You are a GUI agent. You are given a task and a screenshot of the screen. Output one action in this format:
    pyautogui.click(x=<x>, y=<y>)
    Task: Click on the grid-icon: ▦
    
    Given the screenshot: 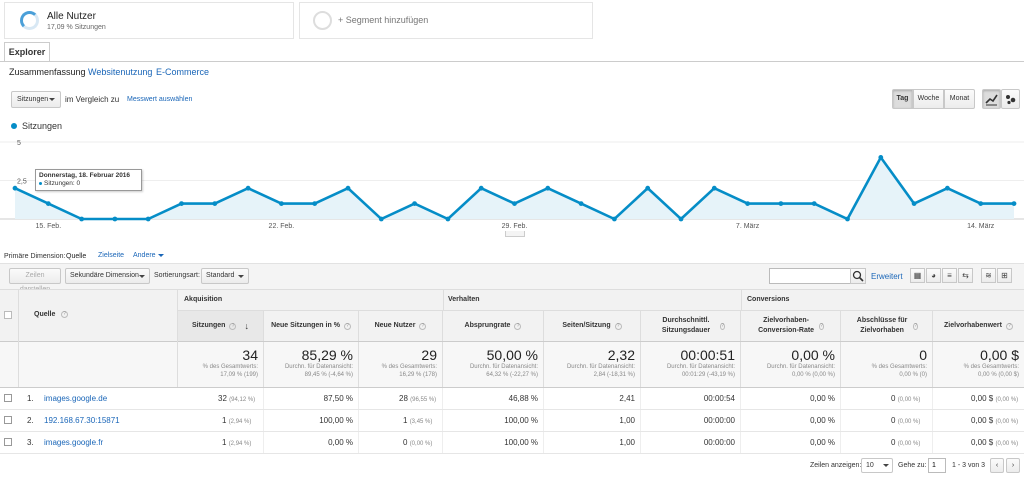 What is the action you would take?
    pyautogui.click(x=917, y=275)
    